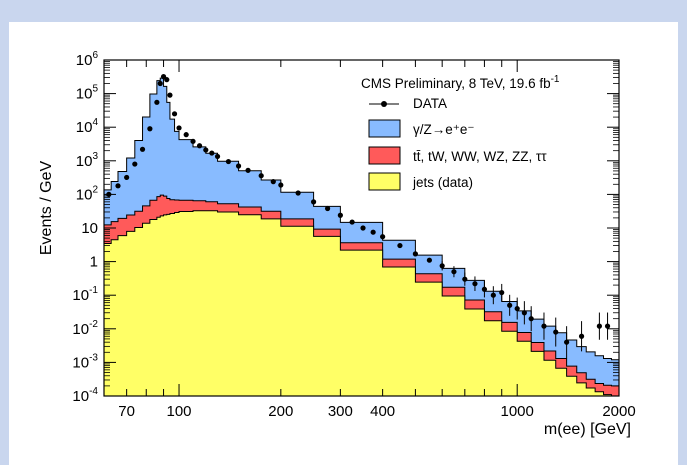 Image resolution: width=687 pixels, height=465 pixels. Describe the element at coordinates (87, 93) in the screenshot. I see `y-tick-label: 10⁵` at that location.